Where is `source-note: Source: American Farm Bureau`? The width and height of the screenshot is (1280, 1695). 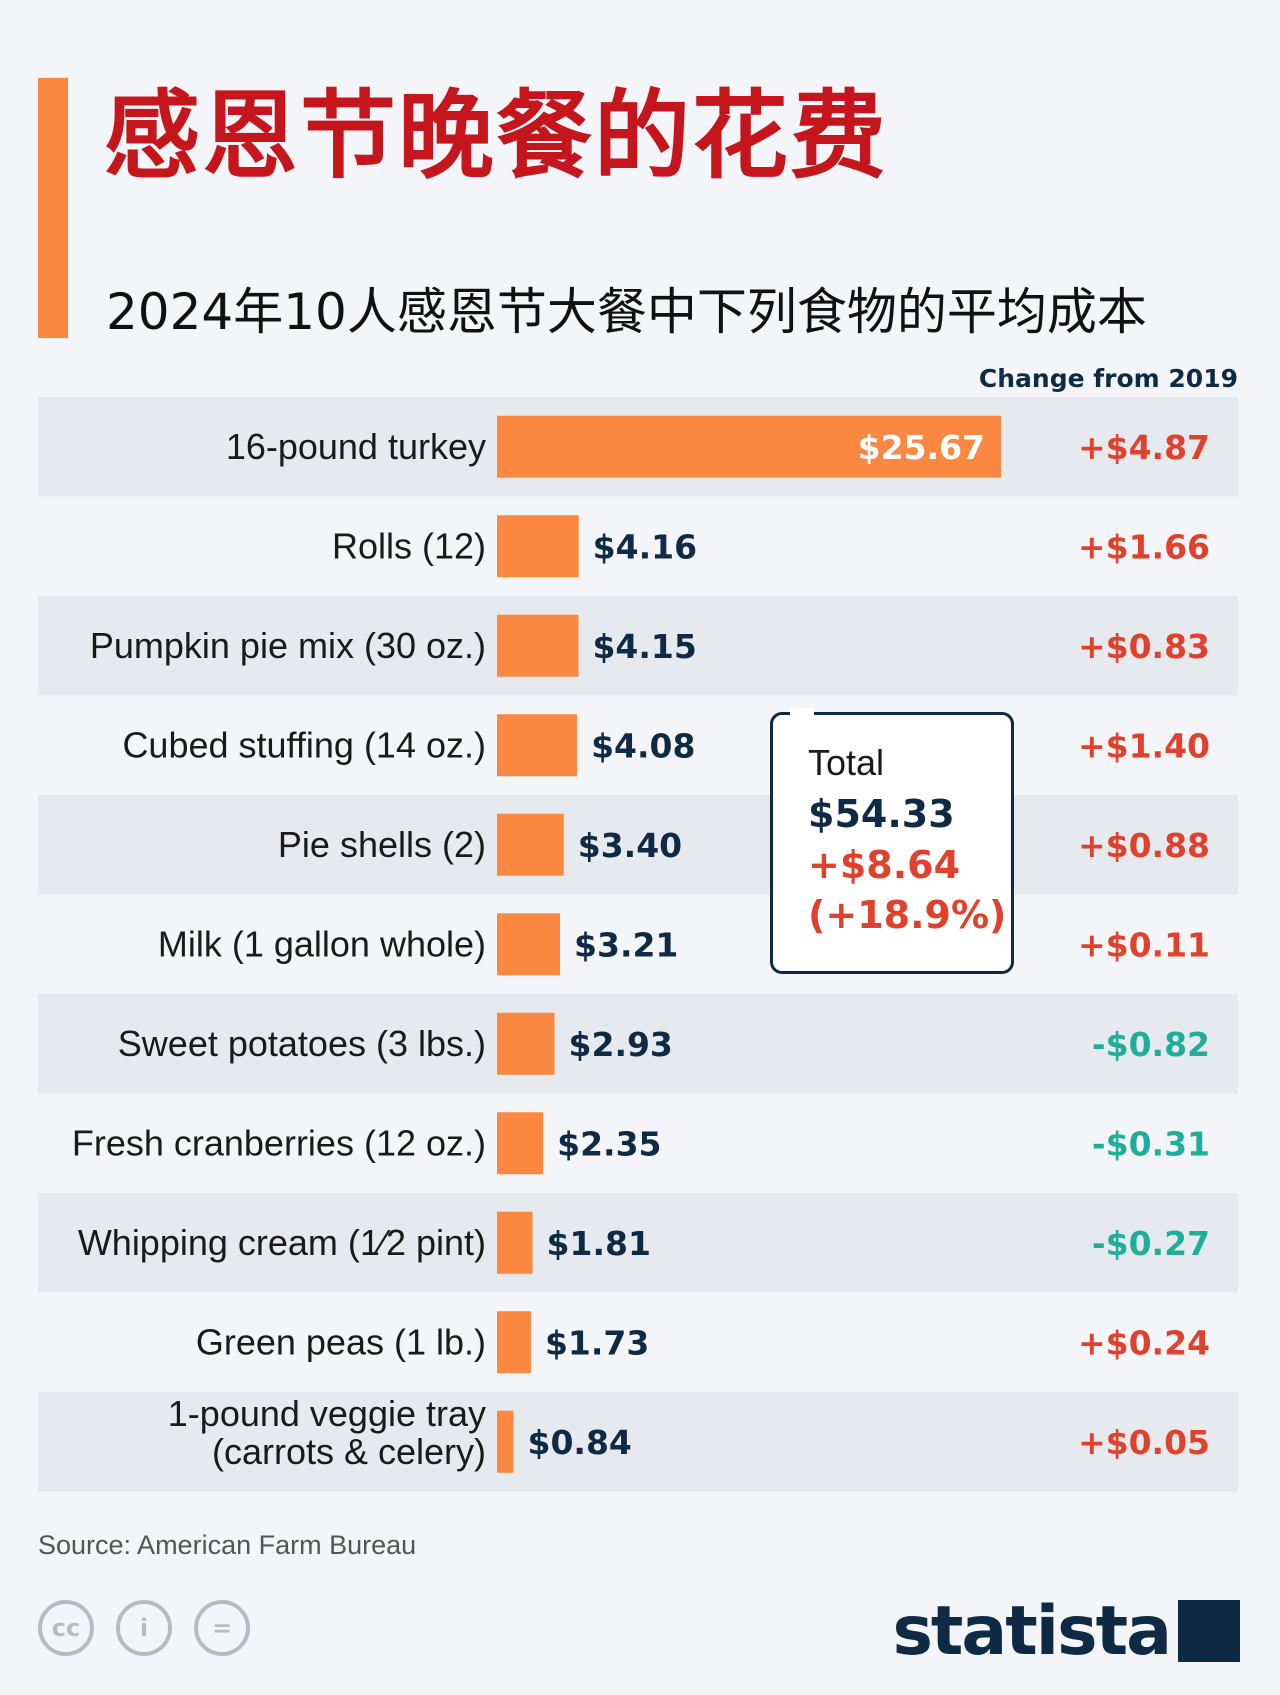 source-note: Source: American Farm Bureau is located at coordinates (227, 1545).